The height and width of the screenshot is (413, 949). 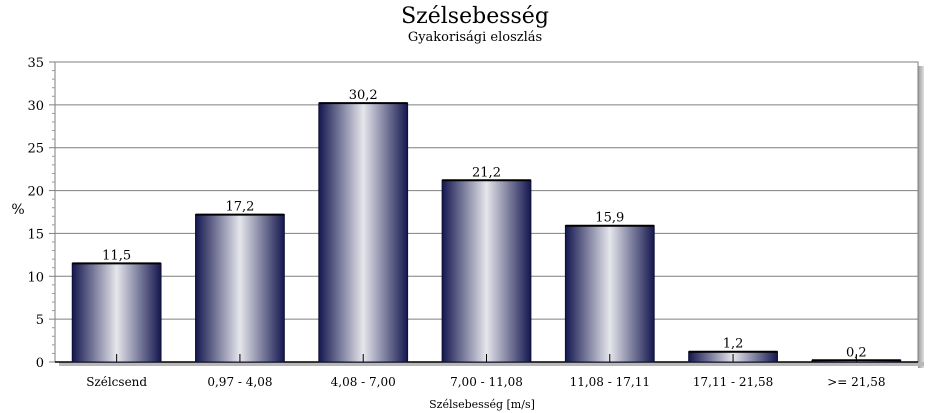 I want to click on data-label: 1,2, so click(x=733, y=344).